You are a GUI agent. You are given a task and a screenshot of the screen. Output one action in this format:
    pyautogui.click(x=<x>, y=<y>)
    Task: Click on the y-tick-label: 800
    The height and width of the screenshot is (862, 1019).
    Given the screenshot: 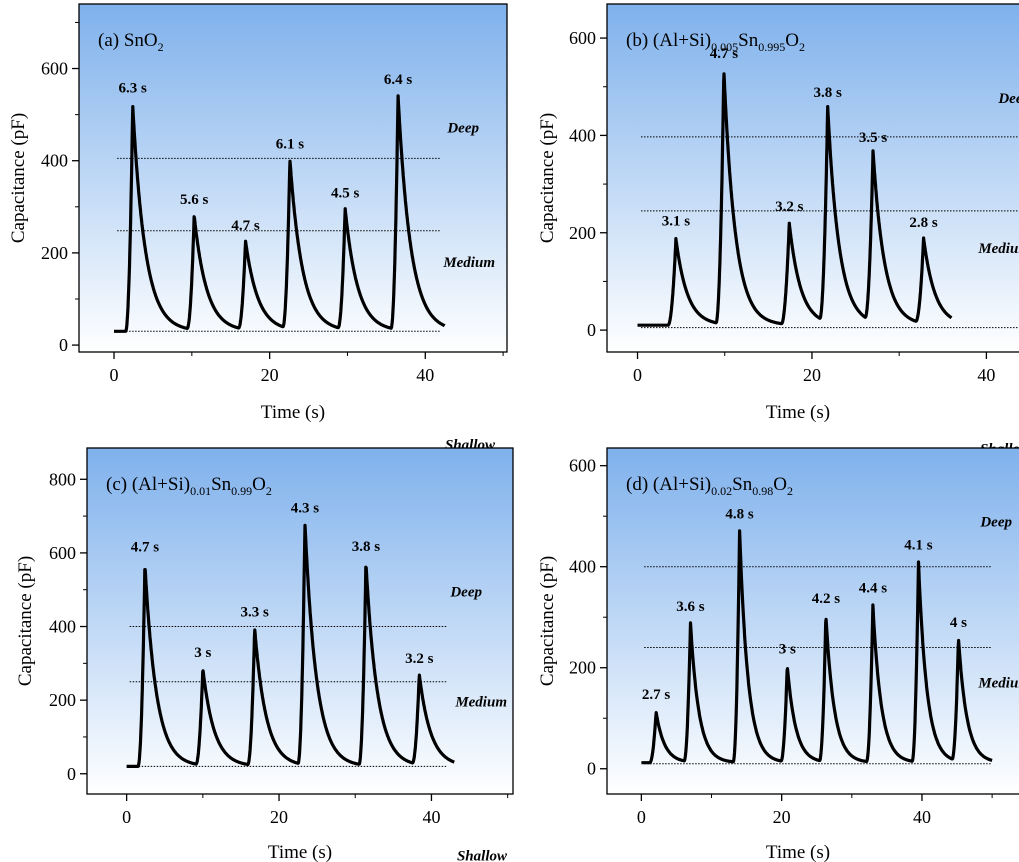 What is the action you would take?
    pyautogui.click(x=62, y=479)
    